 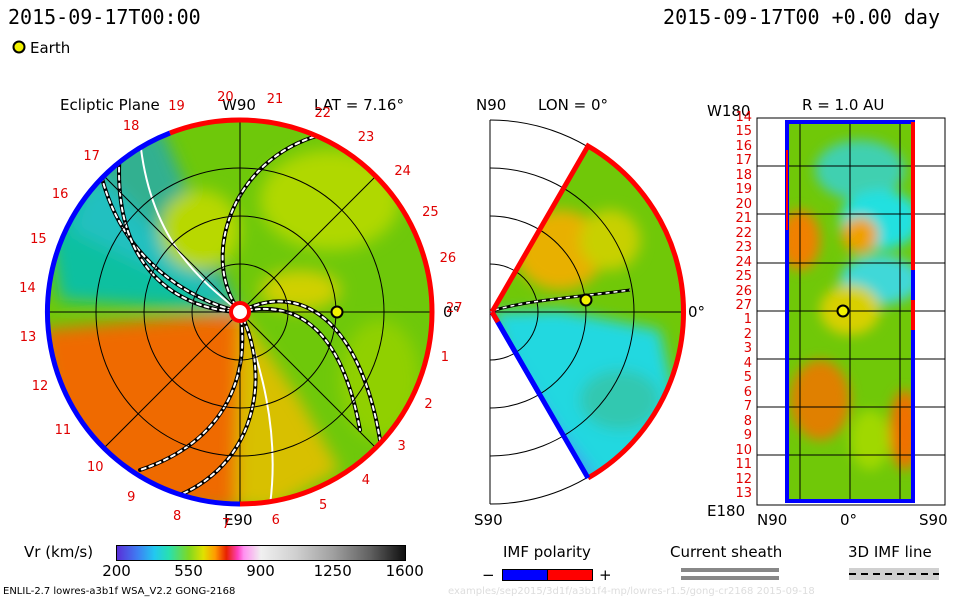 What do you see at coordinates (743, 291) in the screenshot?
I see `radial-day-label: 26` at bounding box center [743, 291].